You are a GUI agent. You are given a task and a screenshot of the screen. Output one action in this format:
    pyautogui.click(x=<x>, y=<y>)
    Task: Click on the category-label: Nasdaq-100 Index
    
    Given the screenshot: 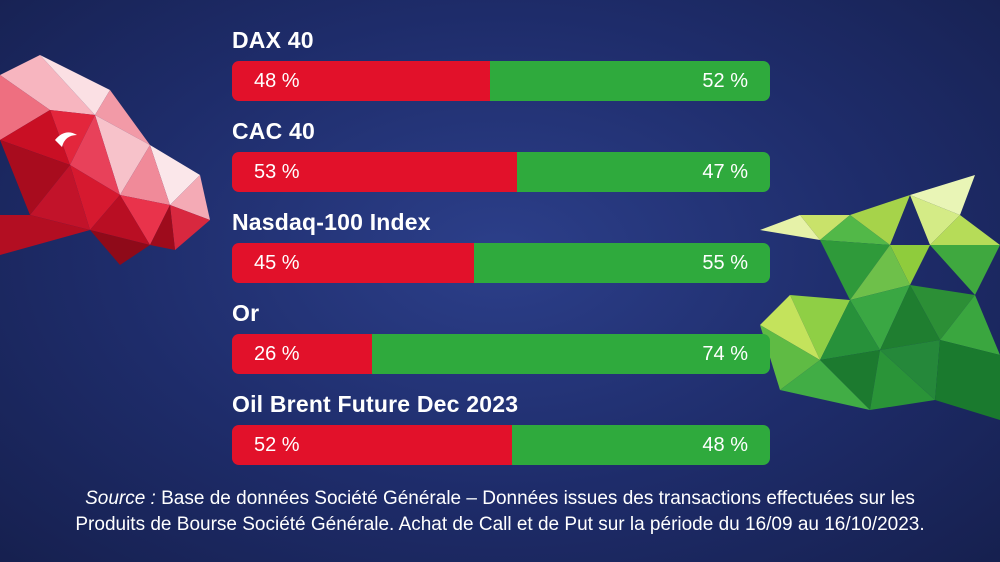 What is the action you would take?
    pyautogui.click(x=331, y=222)
    